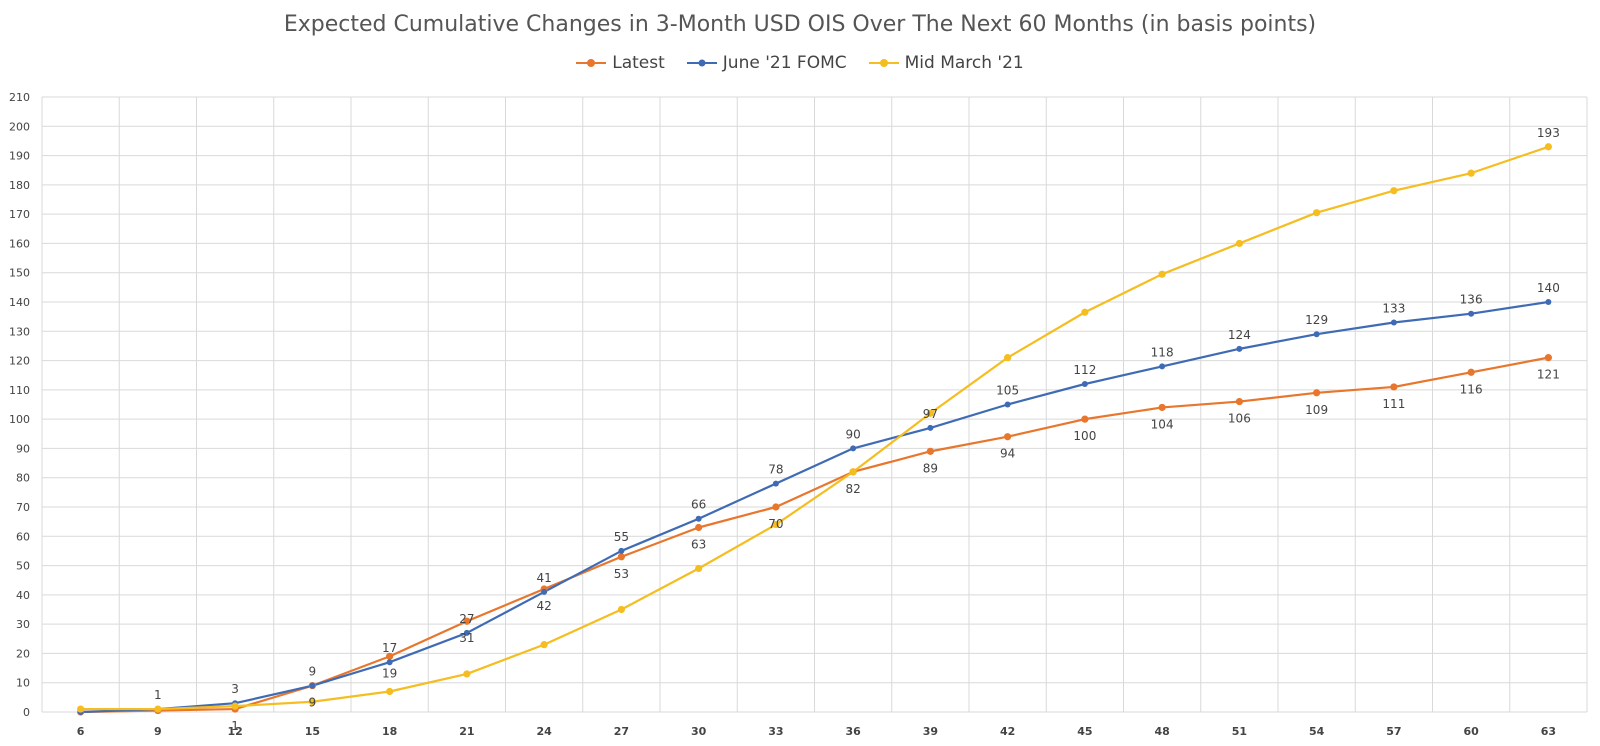 This screenshot has height=746, width=1600. Describe the element at coordinates (1084, 731) in the screenshot. I see `x-tick-label: 45` at that location.